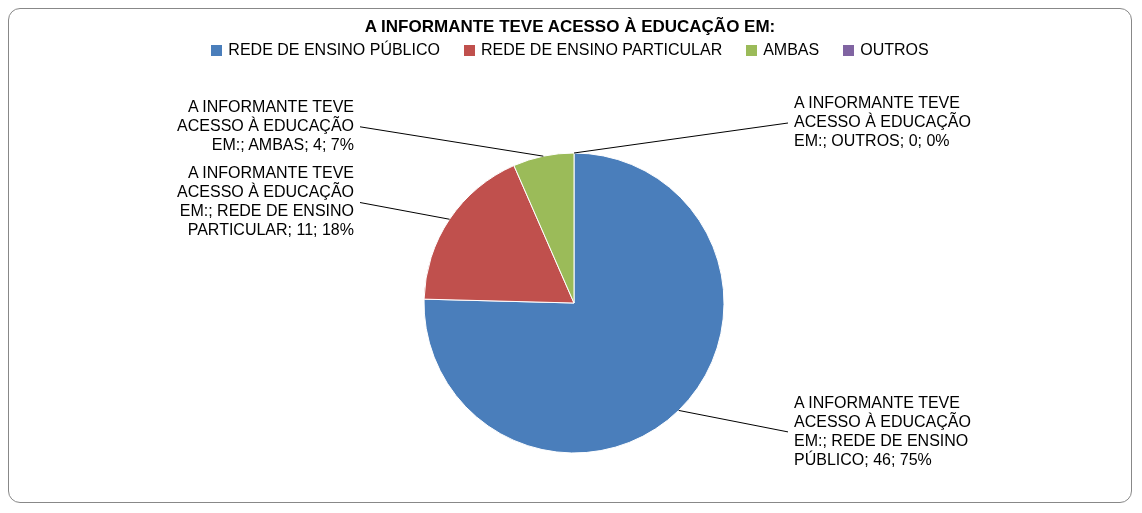 The height and width of the screenshot is (513, 1142). Describe the element at coordinates (882, 430) in the screenshot. I see `data-label: A INFORMANTE TEVE ACESSO À EDUCAÇÃO EM:; REDE DE ENSINO PÚBLICO; 46; 75%` at that location.